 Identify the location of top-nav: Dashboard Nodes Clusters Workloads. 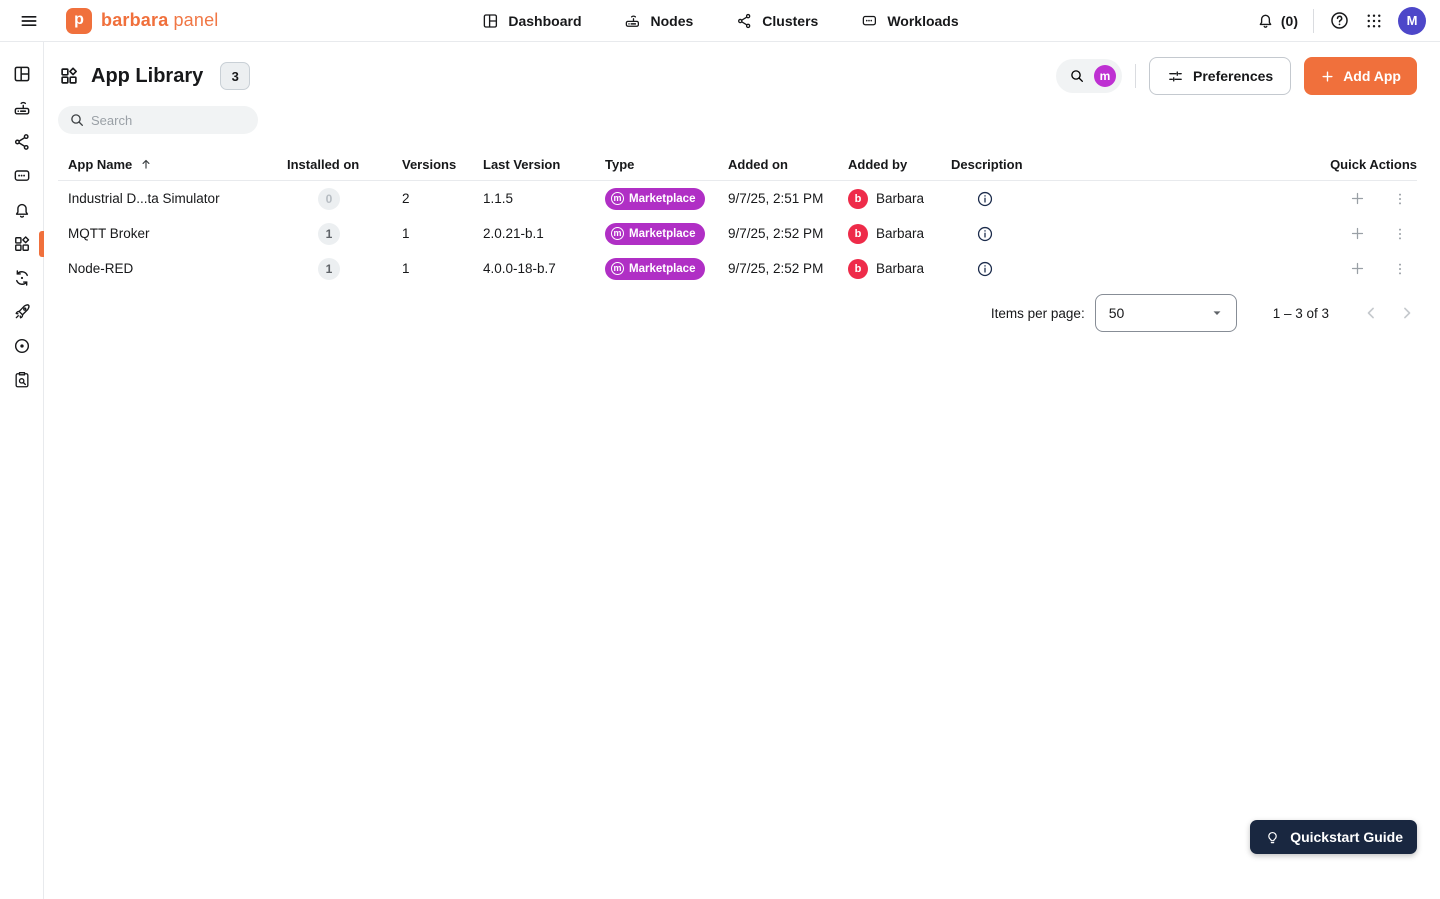
(720, 21).